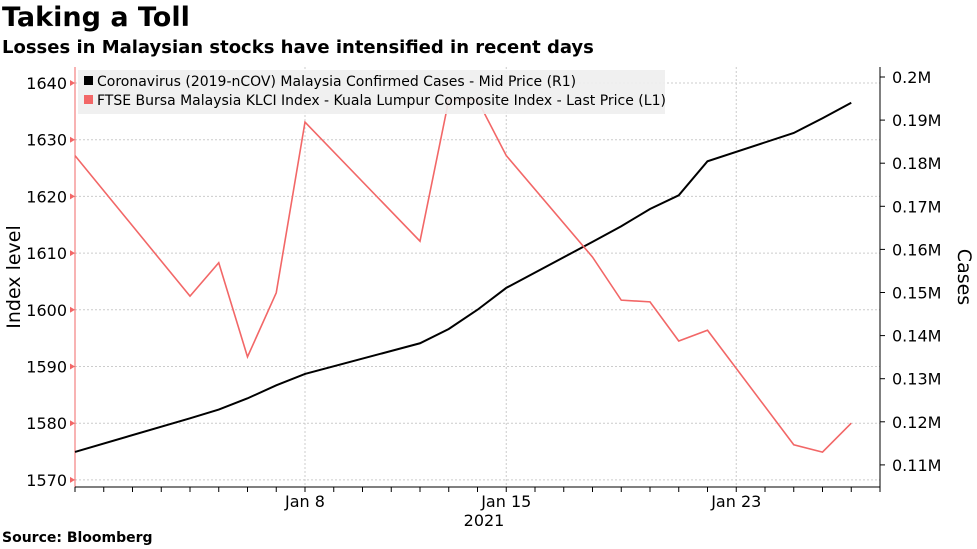 The width and height of the screenshot is (977, 549). Describe the element at coordinates (505, 501) in the screenshot. I see `x-tick-label: Jan 15` at that location.